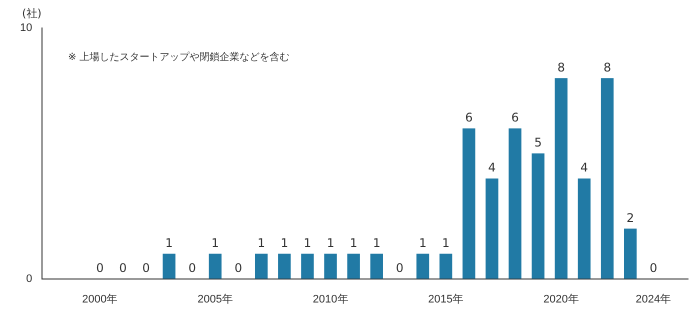 The image size is (700, 326). Describe the element at coordinates (26, 28) in the screenshot. I see `y-tick-label: 10` at that location.